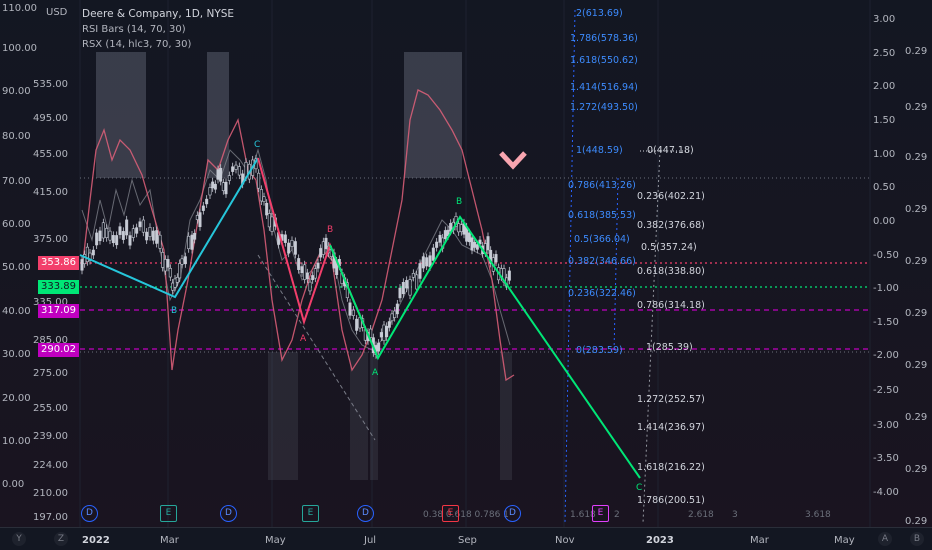 This screenshot has width=932, height=550. I want to click on left-axis-outer-tick: 50.00, so click(16, 267).